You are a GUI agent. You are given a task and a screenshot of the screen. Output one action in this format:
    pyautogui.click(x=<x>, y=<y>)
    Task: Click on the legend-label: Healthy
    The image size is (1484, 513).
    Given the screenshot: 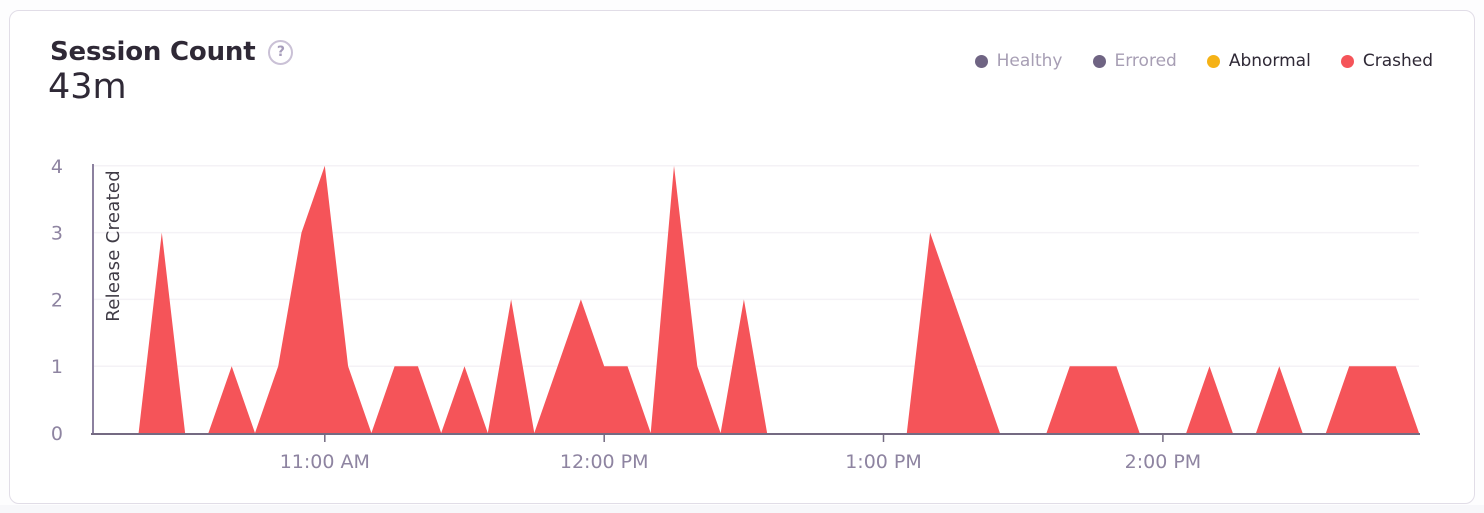 What is the action you would take?
    pyautogui.click(x=1029, y=61)
    